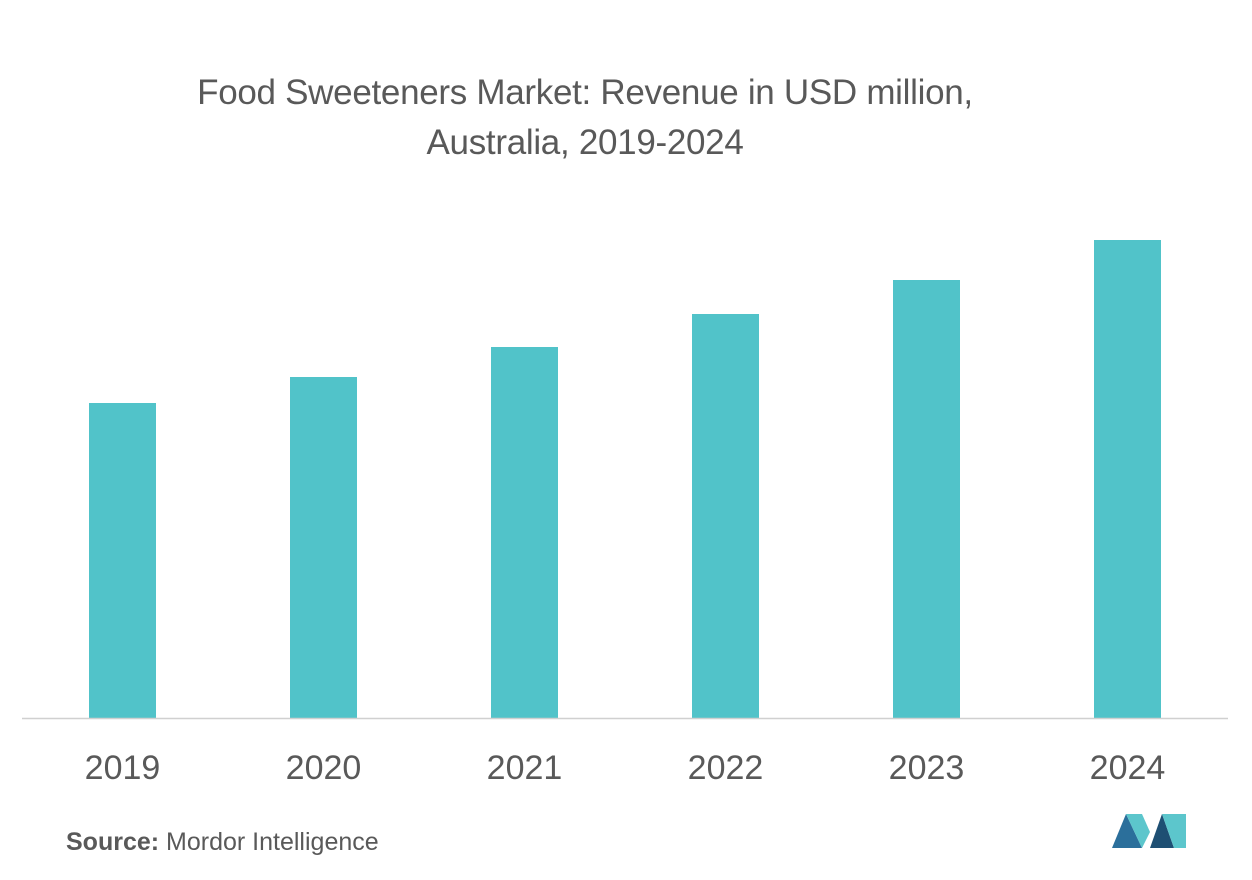 This screenshot has width=1252, height=880. I want to click on x-tick-label-2022: 2022, so click(726, 768).